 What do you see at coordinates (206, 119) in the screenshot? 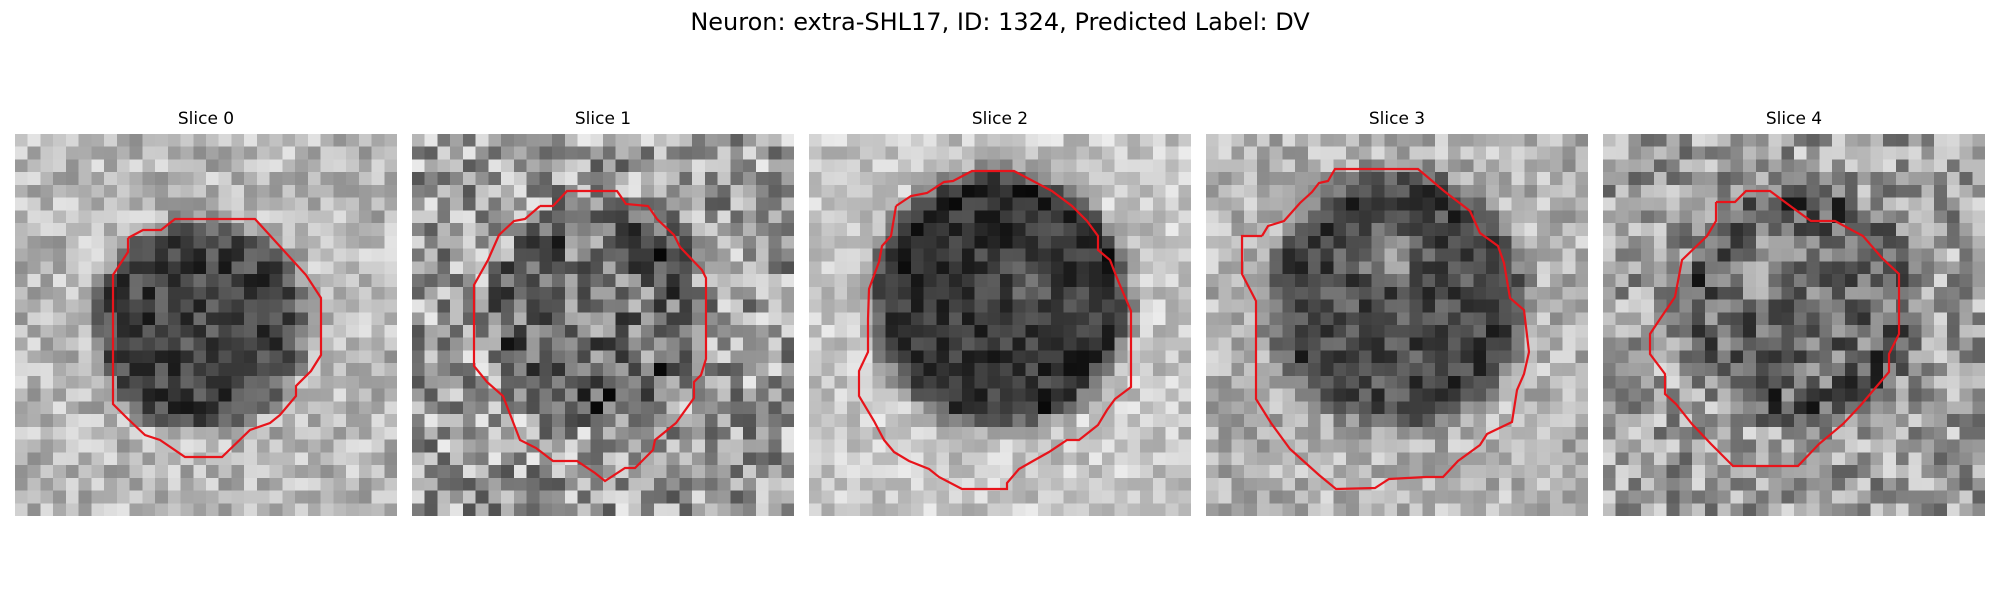
I see `slice-title-0: Slice 0` at bounding box center [206, 119].